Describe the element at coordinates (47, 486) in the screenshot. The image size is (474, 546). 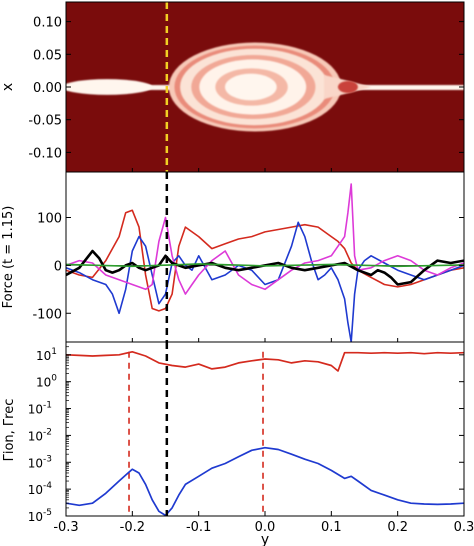
I see `bottom-ytick-exp: -4` at that location.